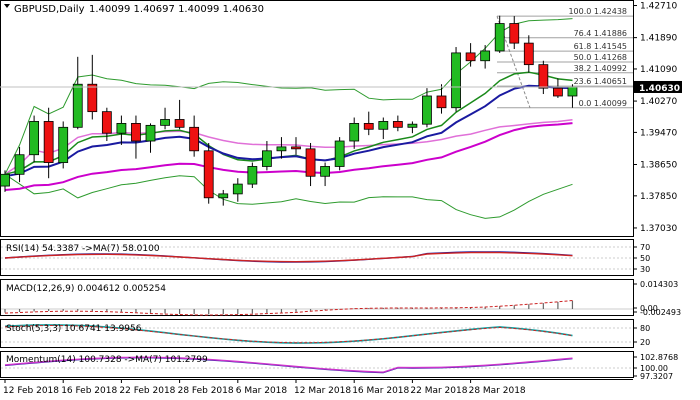  I want to click on time-tick-label: 12 Feb 2018, so click(31, 391).